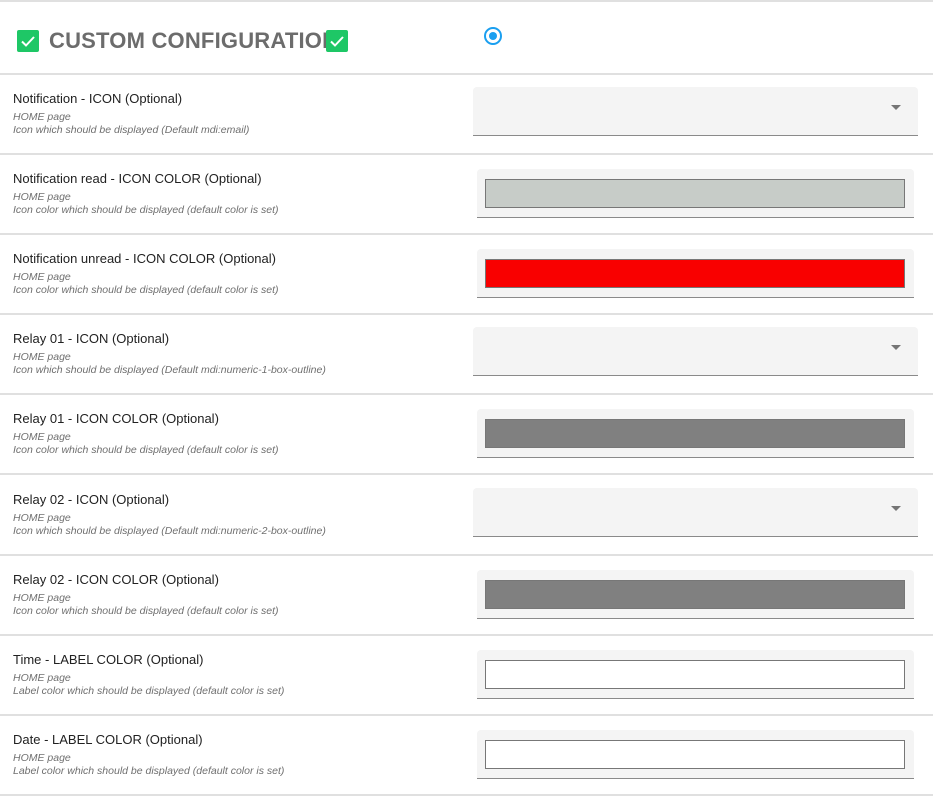  What do you see at coordinates (466, 1) in the screenshot?
I see `top-divider` at bounding box center [466, 1].